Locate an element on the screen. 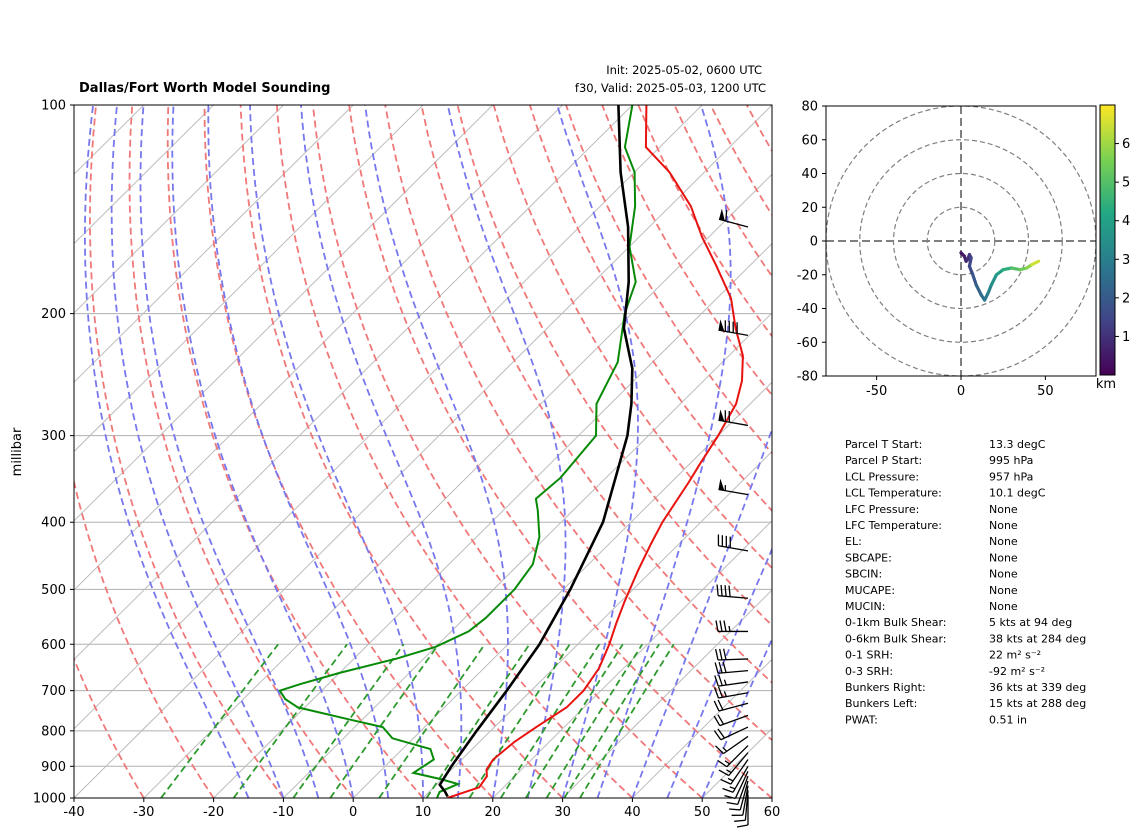 Image resolution: width=1142 pixels, height=832 pixels. colorbar-tick-label: 6 is located at coordinates (1126, 144).